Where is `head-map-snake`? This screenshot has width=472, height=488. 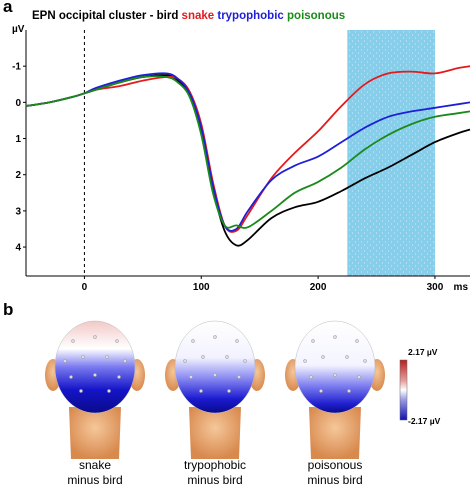
head-map-snake is located at coordinates (95, 389).